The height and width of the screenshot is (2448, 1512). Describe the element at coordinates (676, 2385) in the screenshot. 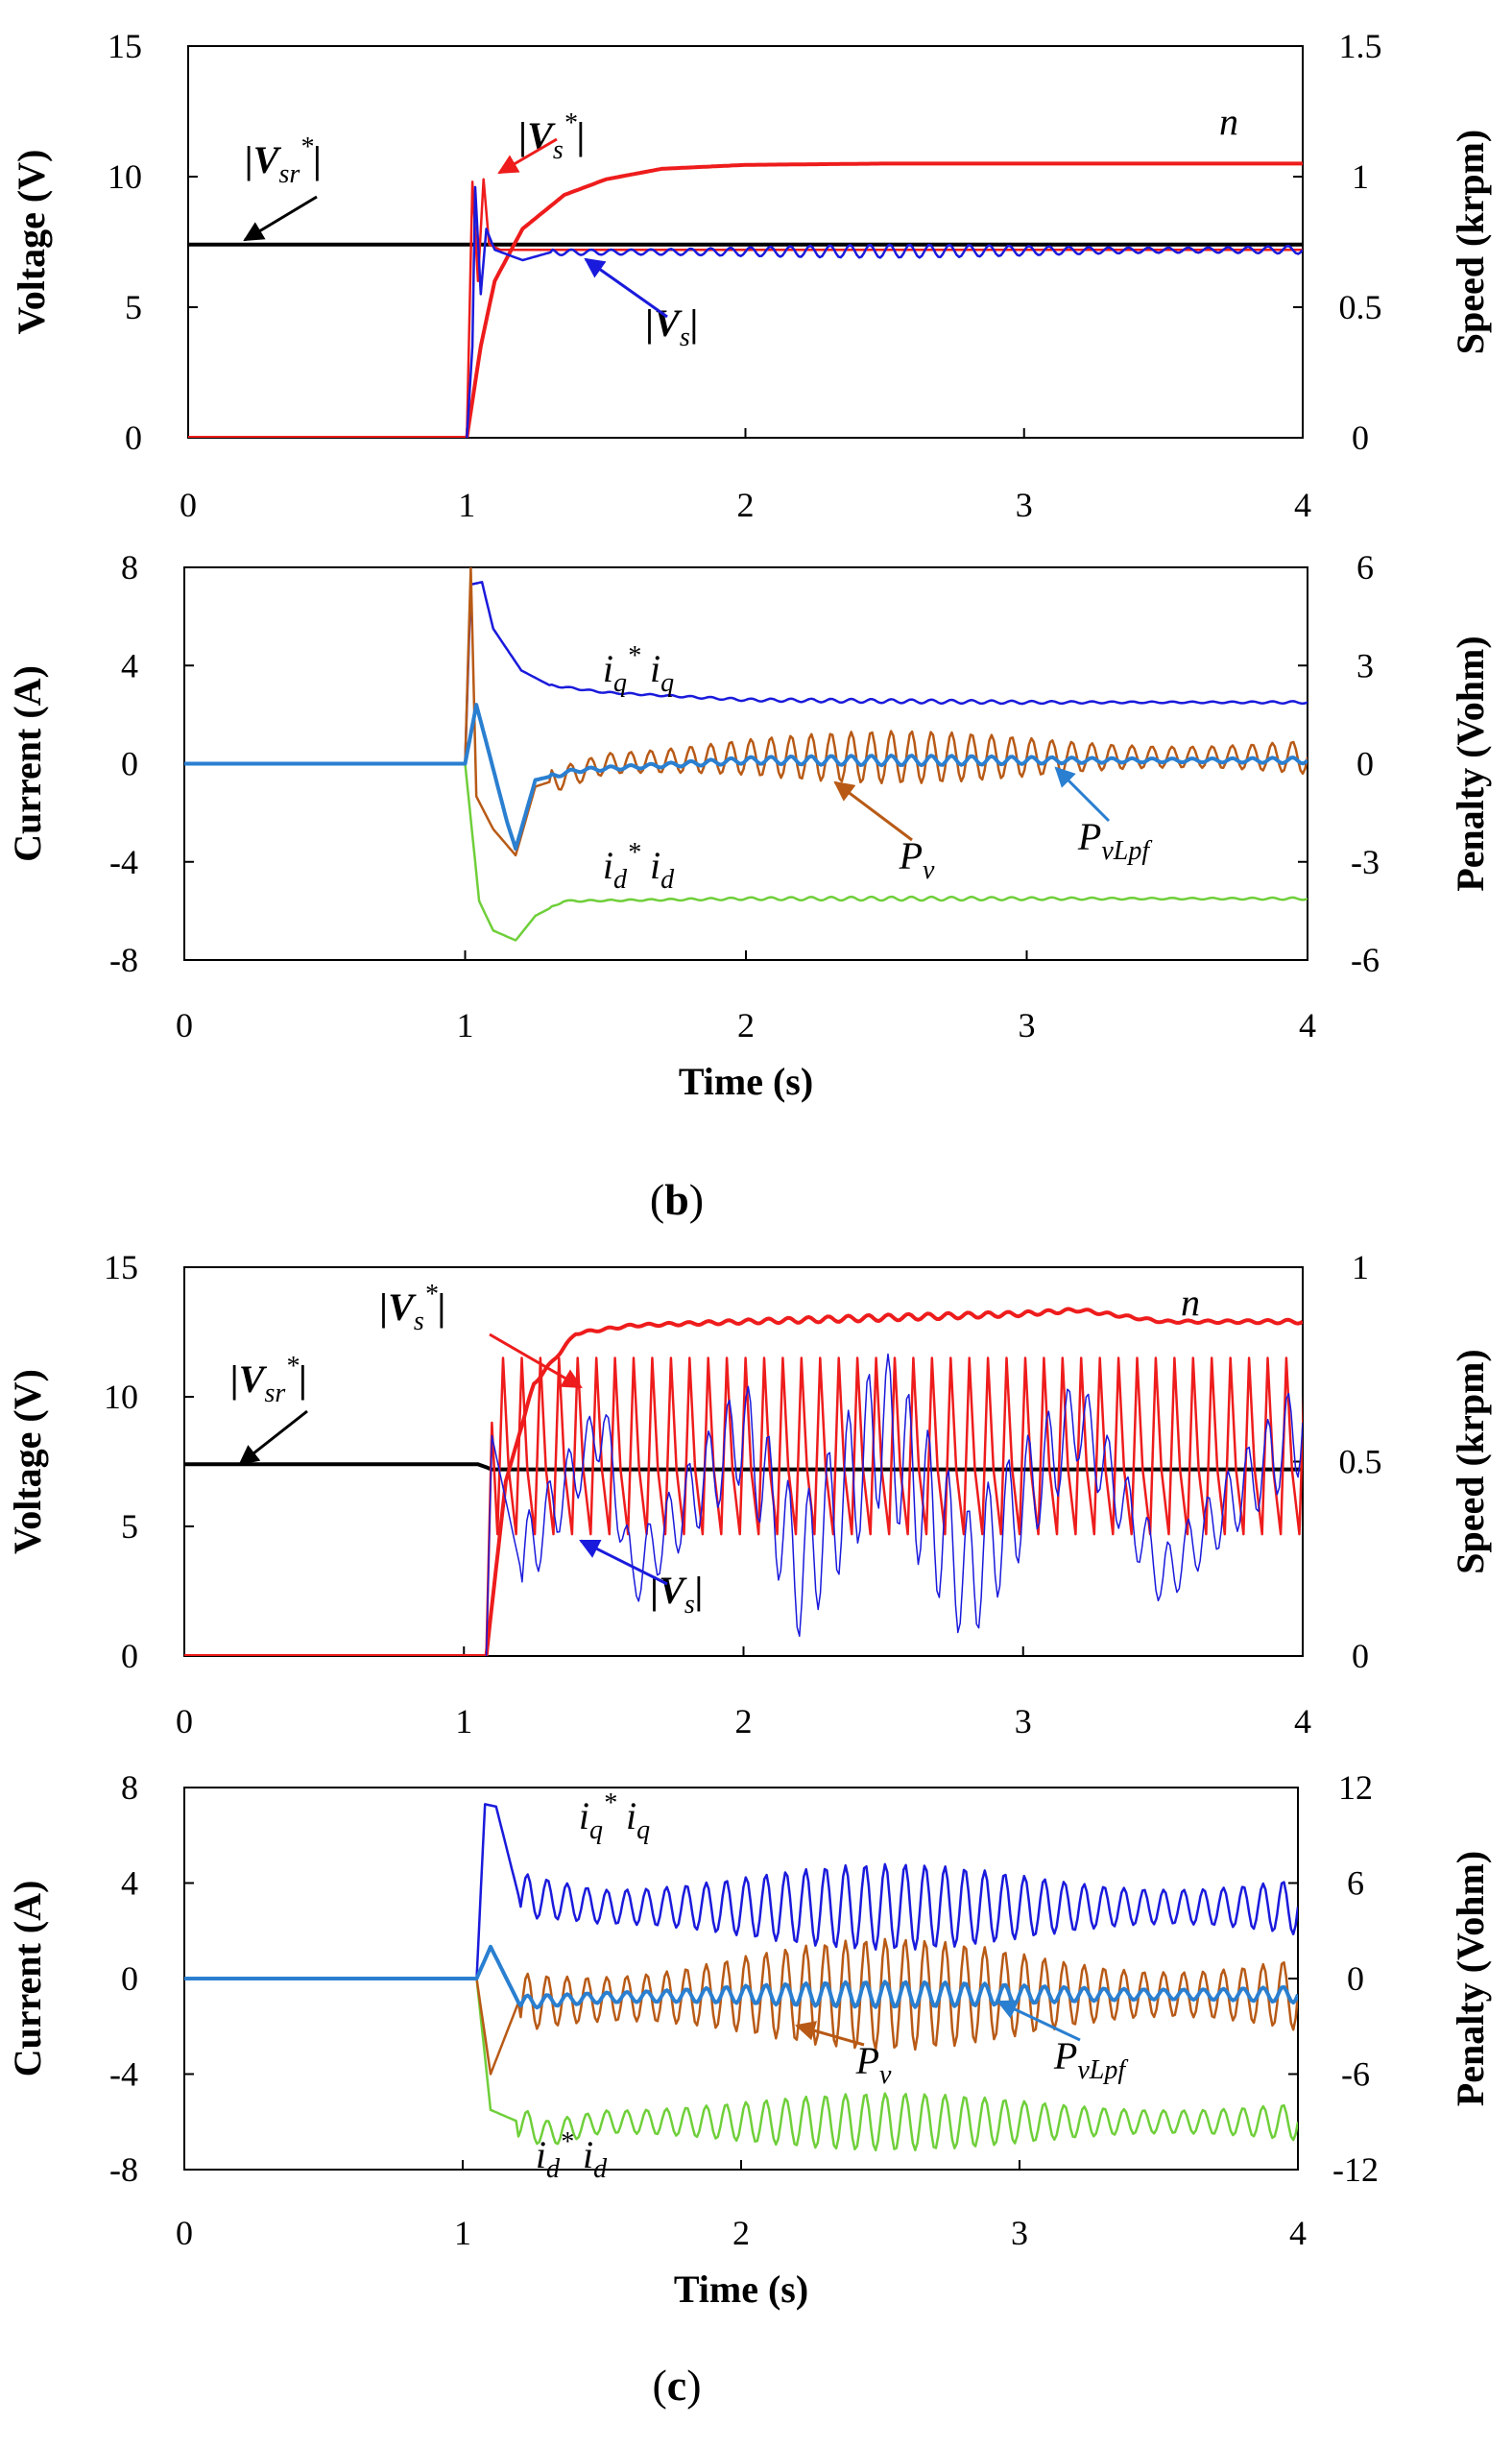

I see `caption-c: (c)` at that location.